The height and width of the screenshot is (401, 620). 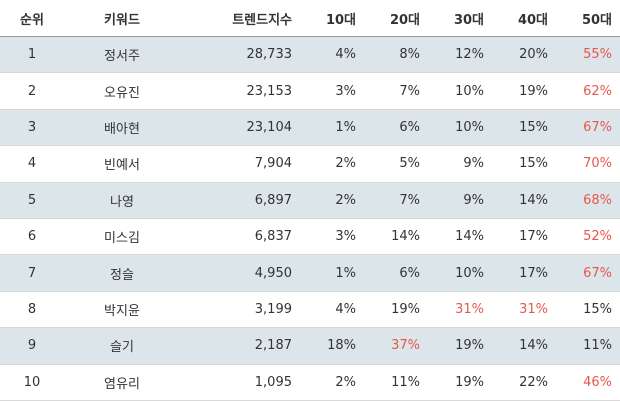 I want to click on table-row: 2 오유진 23,153 3% 7% 10% 19% 62%, so click(x=310, y=91).